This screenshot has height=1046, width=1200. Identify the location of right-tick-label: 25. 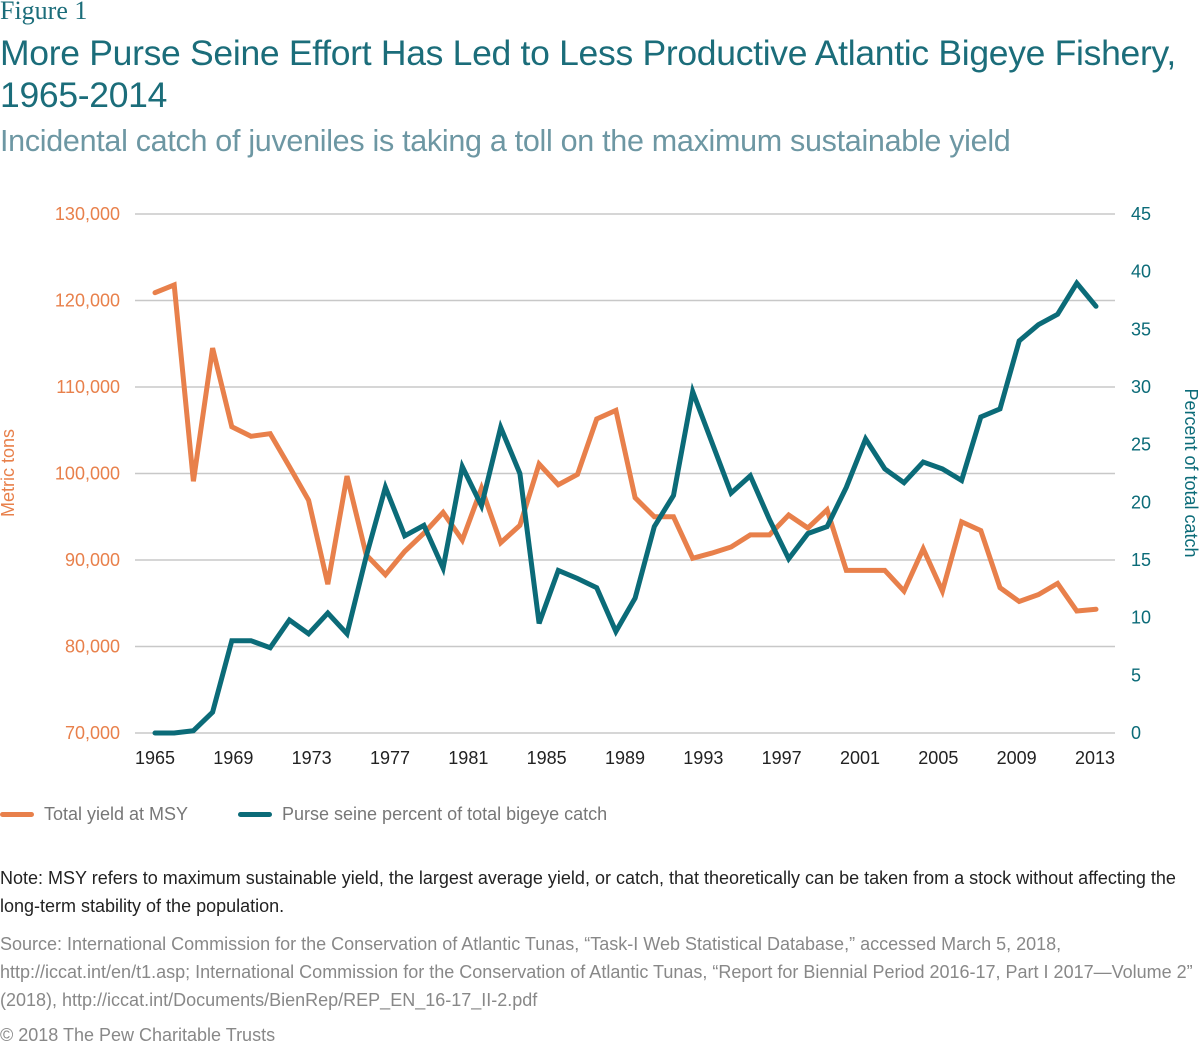
(1141, 445).